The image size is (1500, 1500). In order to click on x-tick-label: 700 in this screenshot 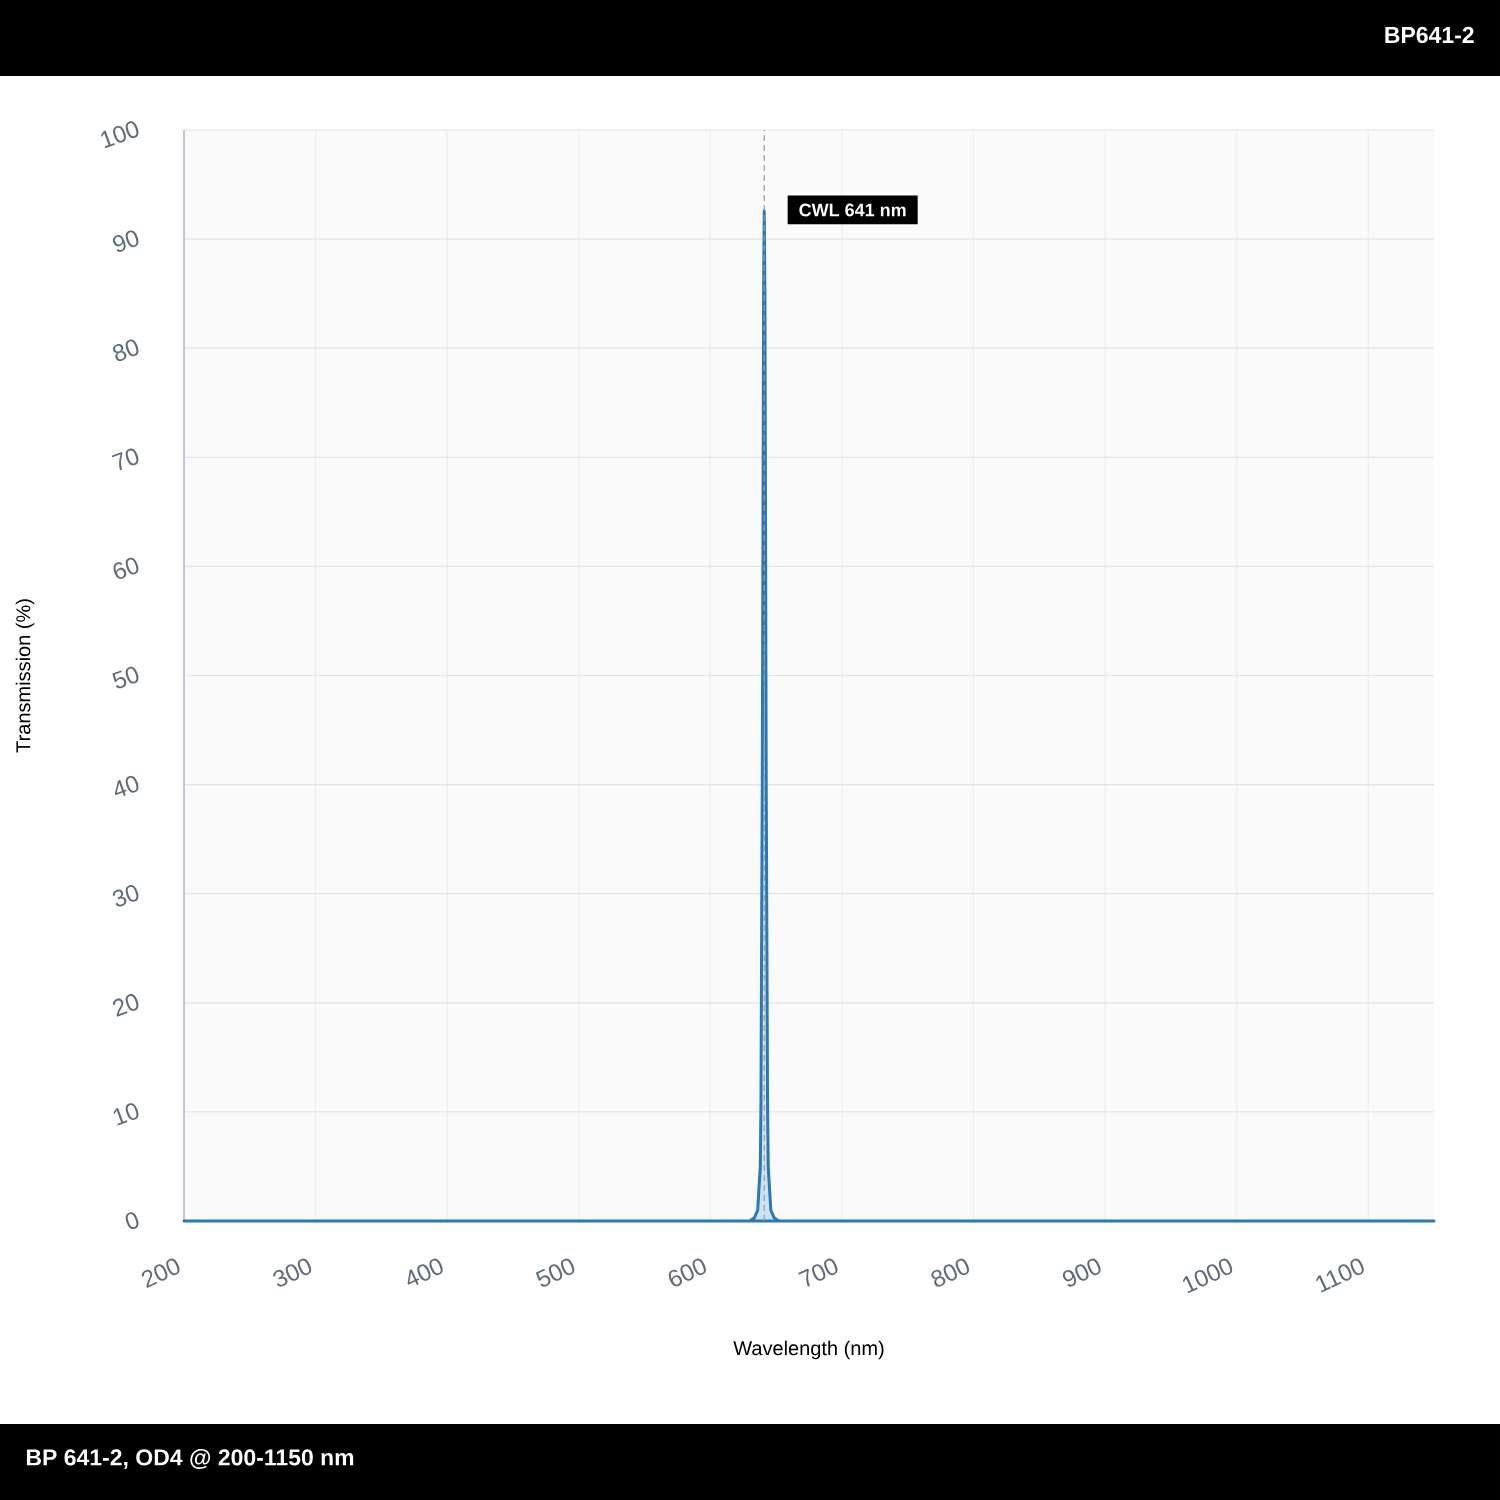, I will do `click(818, 1272)`.